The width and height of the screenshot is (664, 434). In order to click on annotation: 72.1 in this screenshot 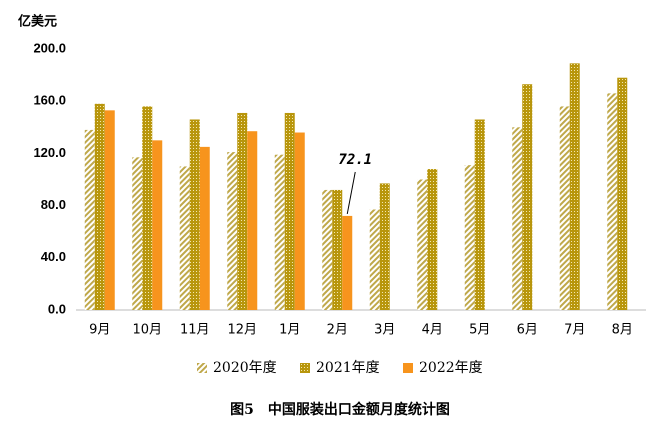, I will do `click(355, 160)`.